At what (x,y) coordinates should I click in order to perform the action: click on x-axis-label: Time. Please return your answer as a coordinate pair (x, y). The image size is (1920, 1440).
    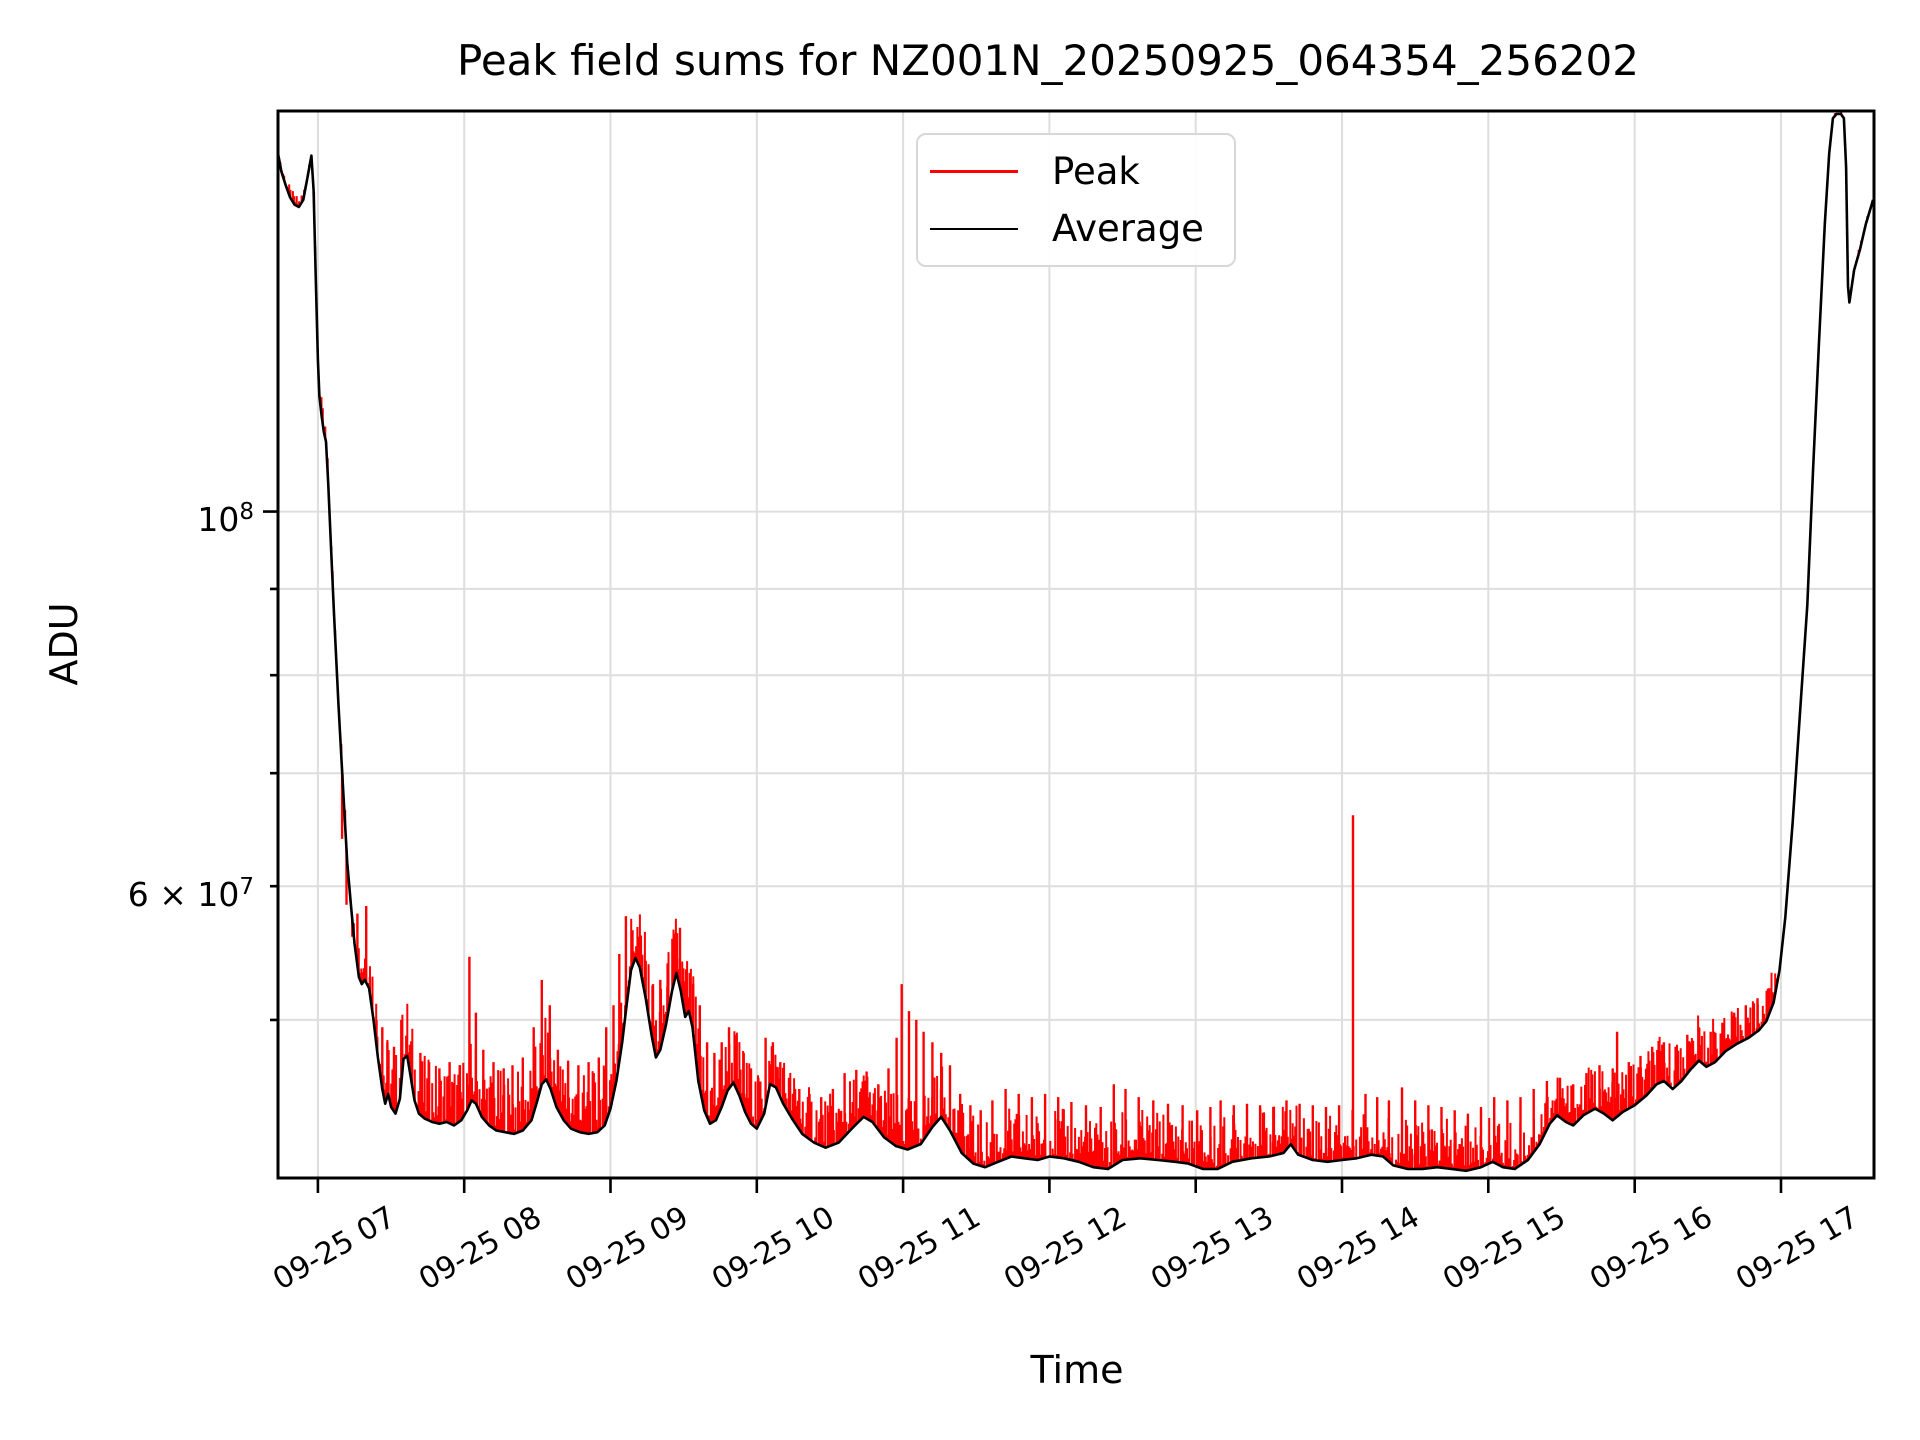
    Looking at the image, I should click on (1077, 1370).